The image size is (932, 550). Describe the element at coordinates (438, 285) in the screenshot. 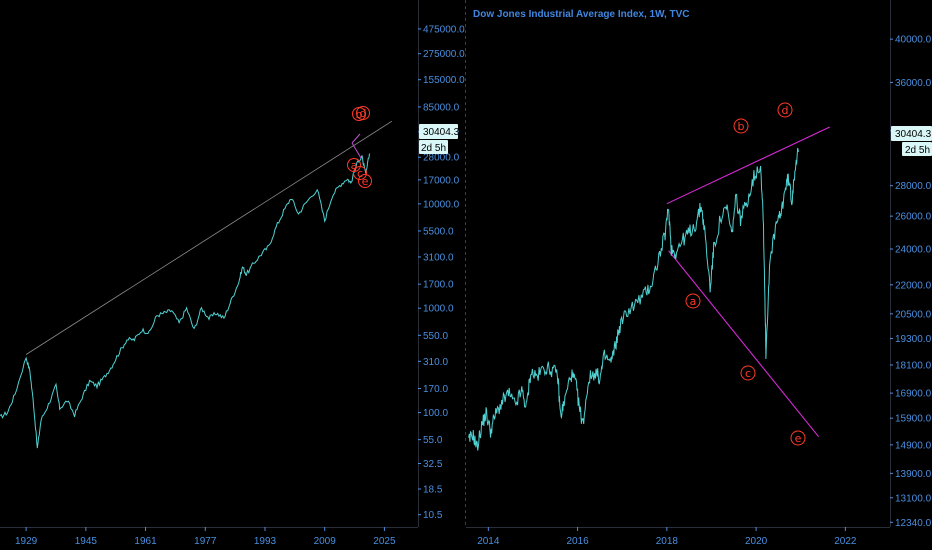

I see `price-tick-label: 1700.0` at that location.